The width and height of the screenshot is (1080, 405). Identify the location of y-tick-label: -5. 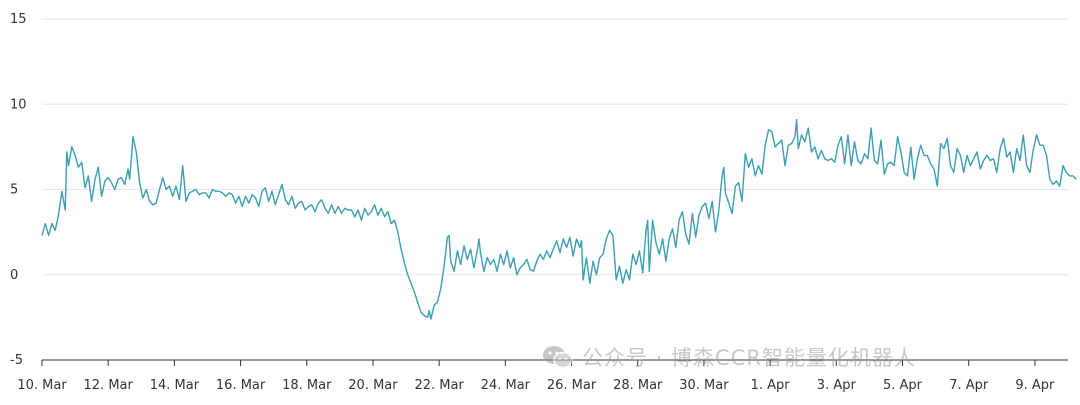
(16, 360).